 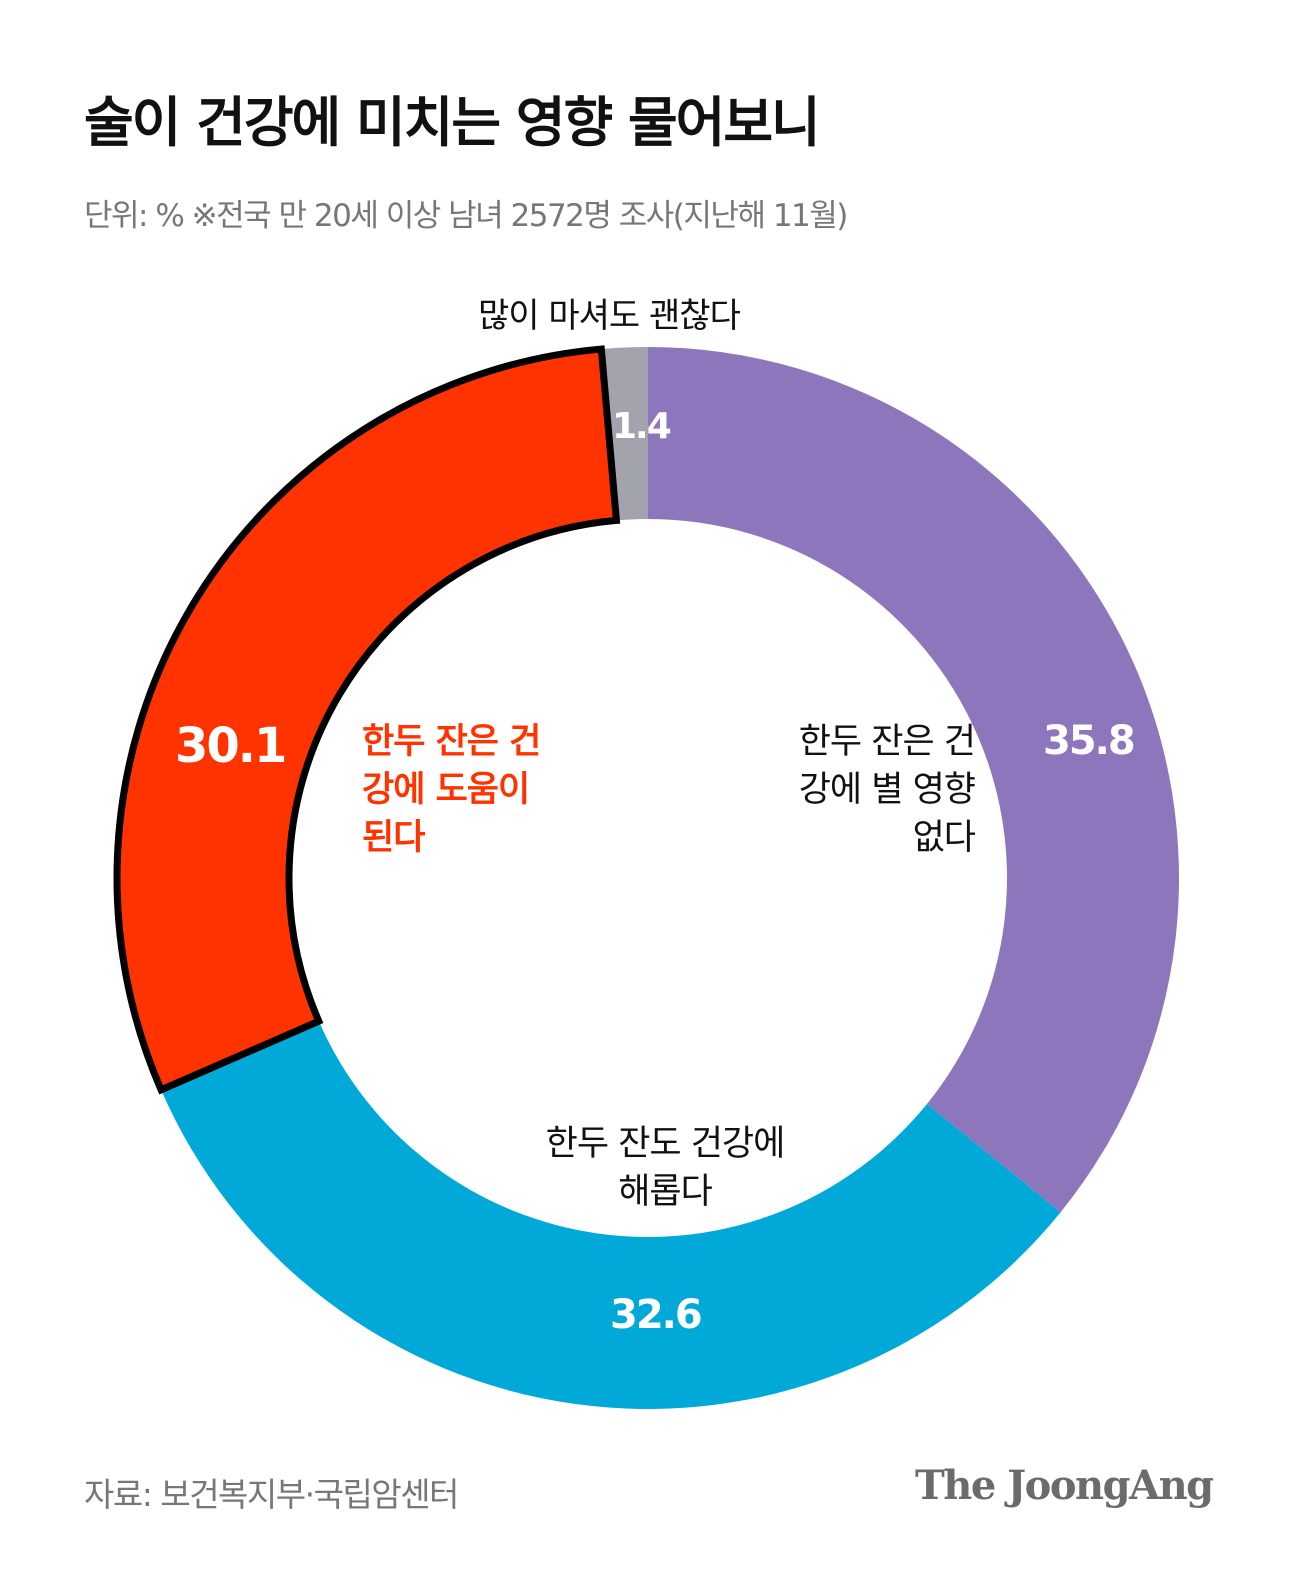 I want to click on slice-label-drink-a-lot-ok: 많이 마셔도 괜찮다, so click(x=609, y=316).